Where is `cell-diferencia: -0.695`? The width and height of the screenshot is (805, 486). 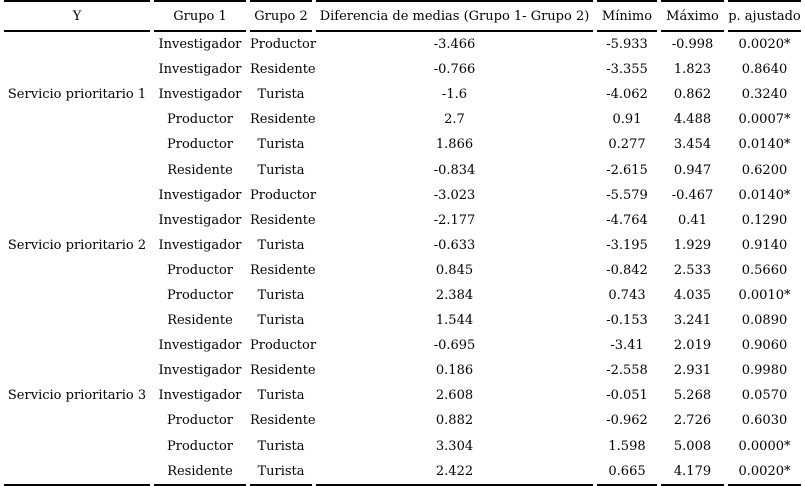
cell-diferencia: -0.695 is located at coordinates (454, 346).